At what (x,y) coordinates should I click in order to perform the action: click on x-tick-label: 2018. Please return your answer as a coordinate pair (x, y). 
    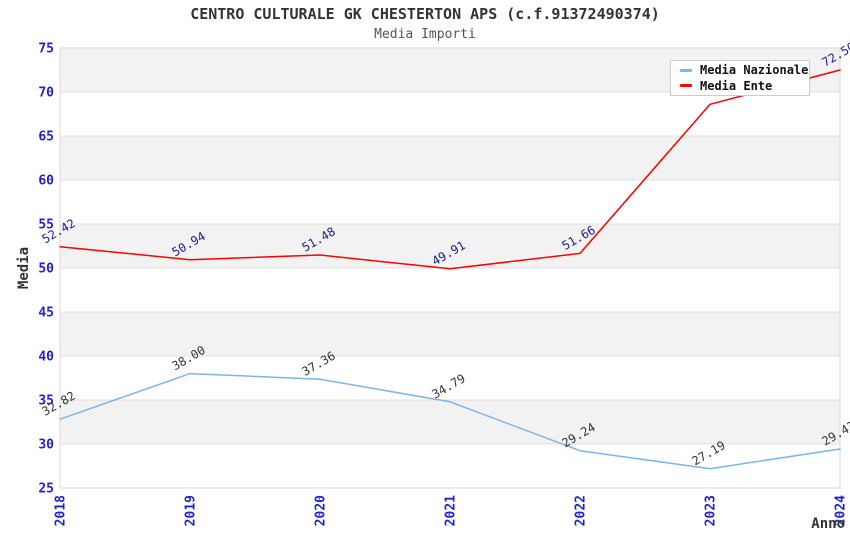
    Looking at the image, I should click on (61, 510).